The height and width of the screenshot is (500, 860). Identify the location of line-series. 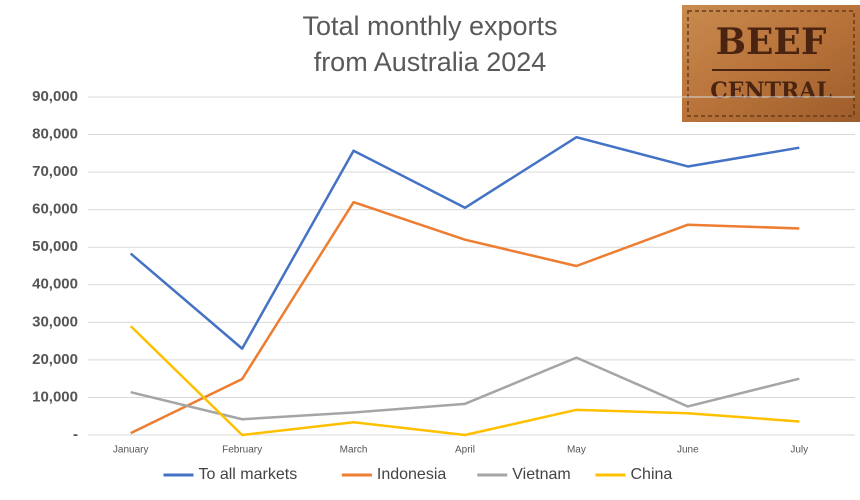
(465, 388).